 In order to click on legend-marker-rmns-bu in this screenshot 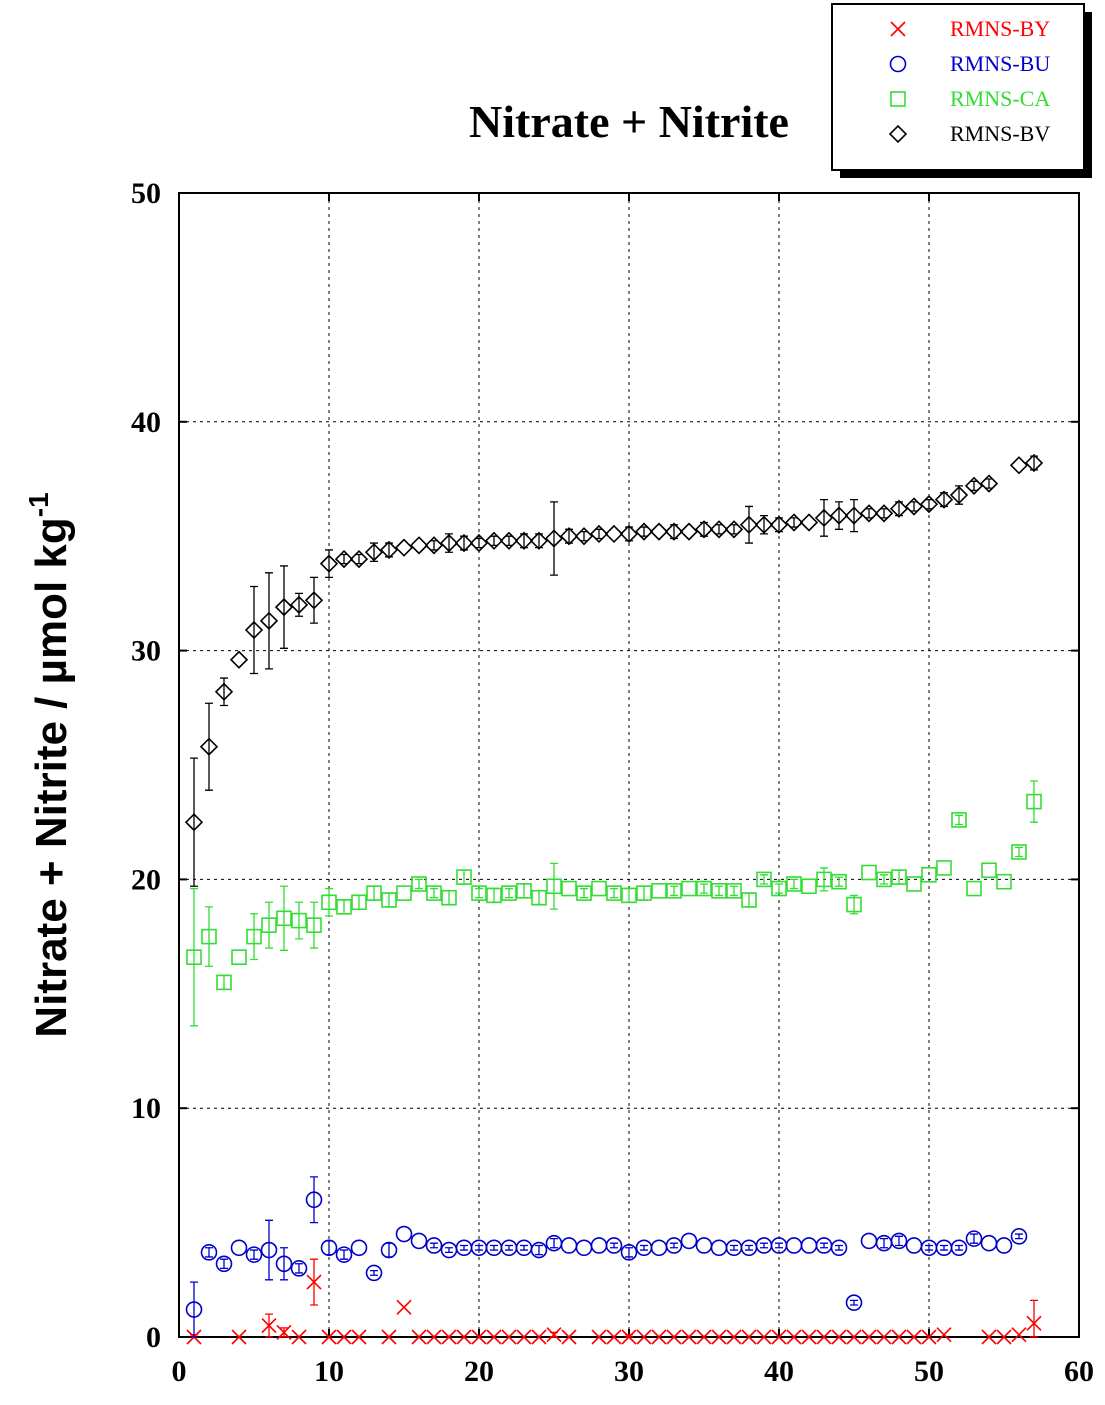, I will do `click(898, 64)`.